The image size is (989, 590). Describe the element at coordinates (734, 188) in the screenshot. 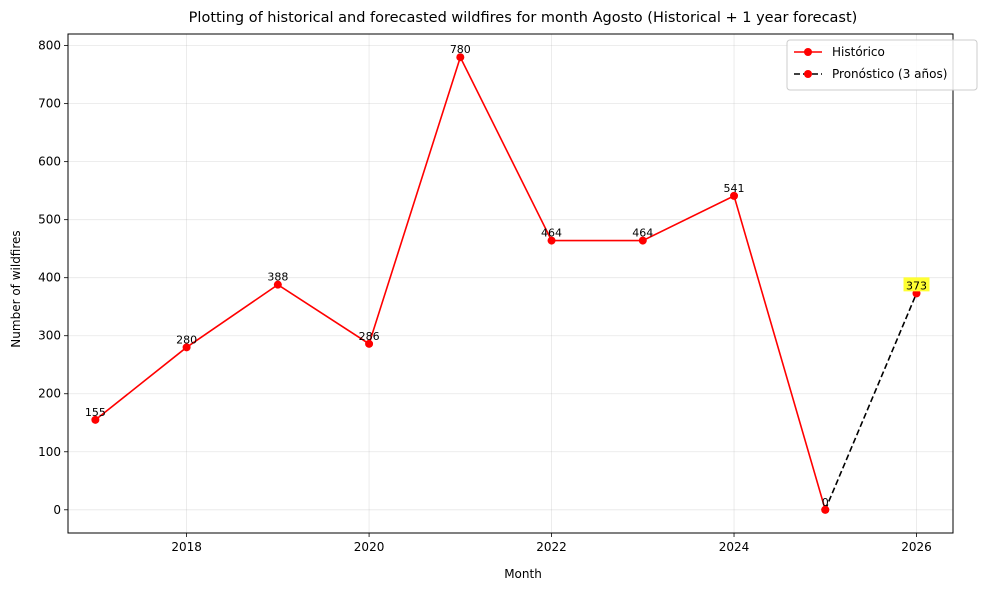

I see `data-label: 541` at that location.